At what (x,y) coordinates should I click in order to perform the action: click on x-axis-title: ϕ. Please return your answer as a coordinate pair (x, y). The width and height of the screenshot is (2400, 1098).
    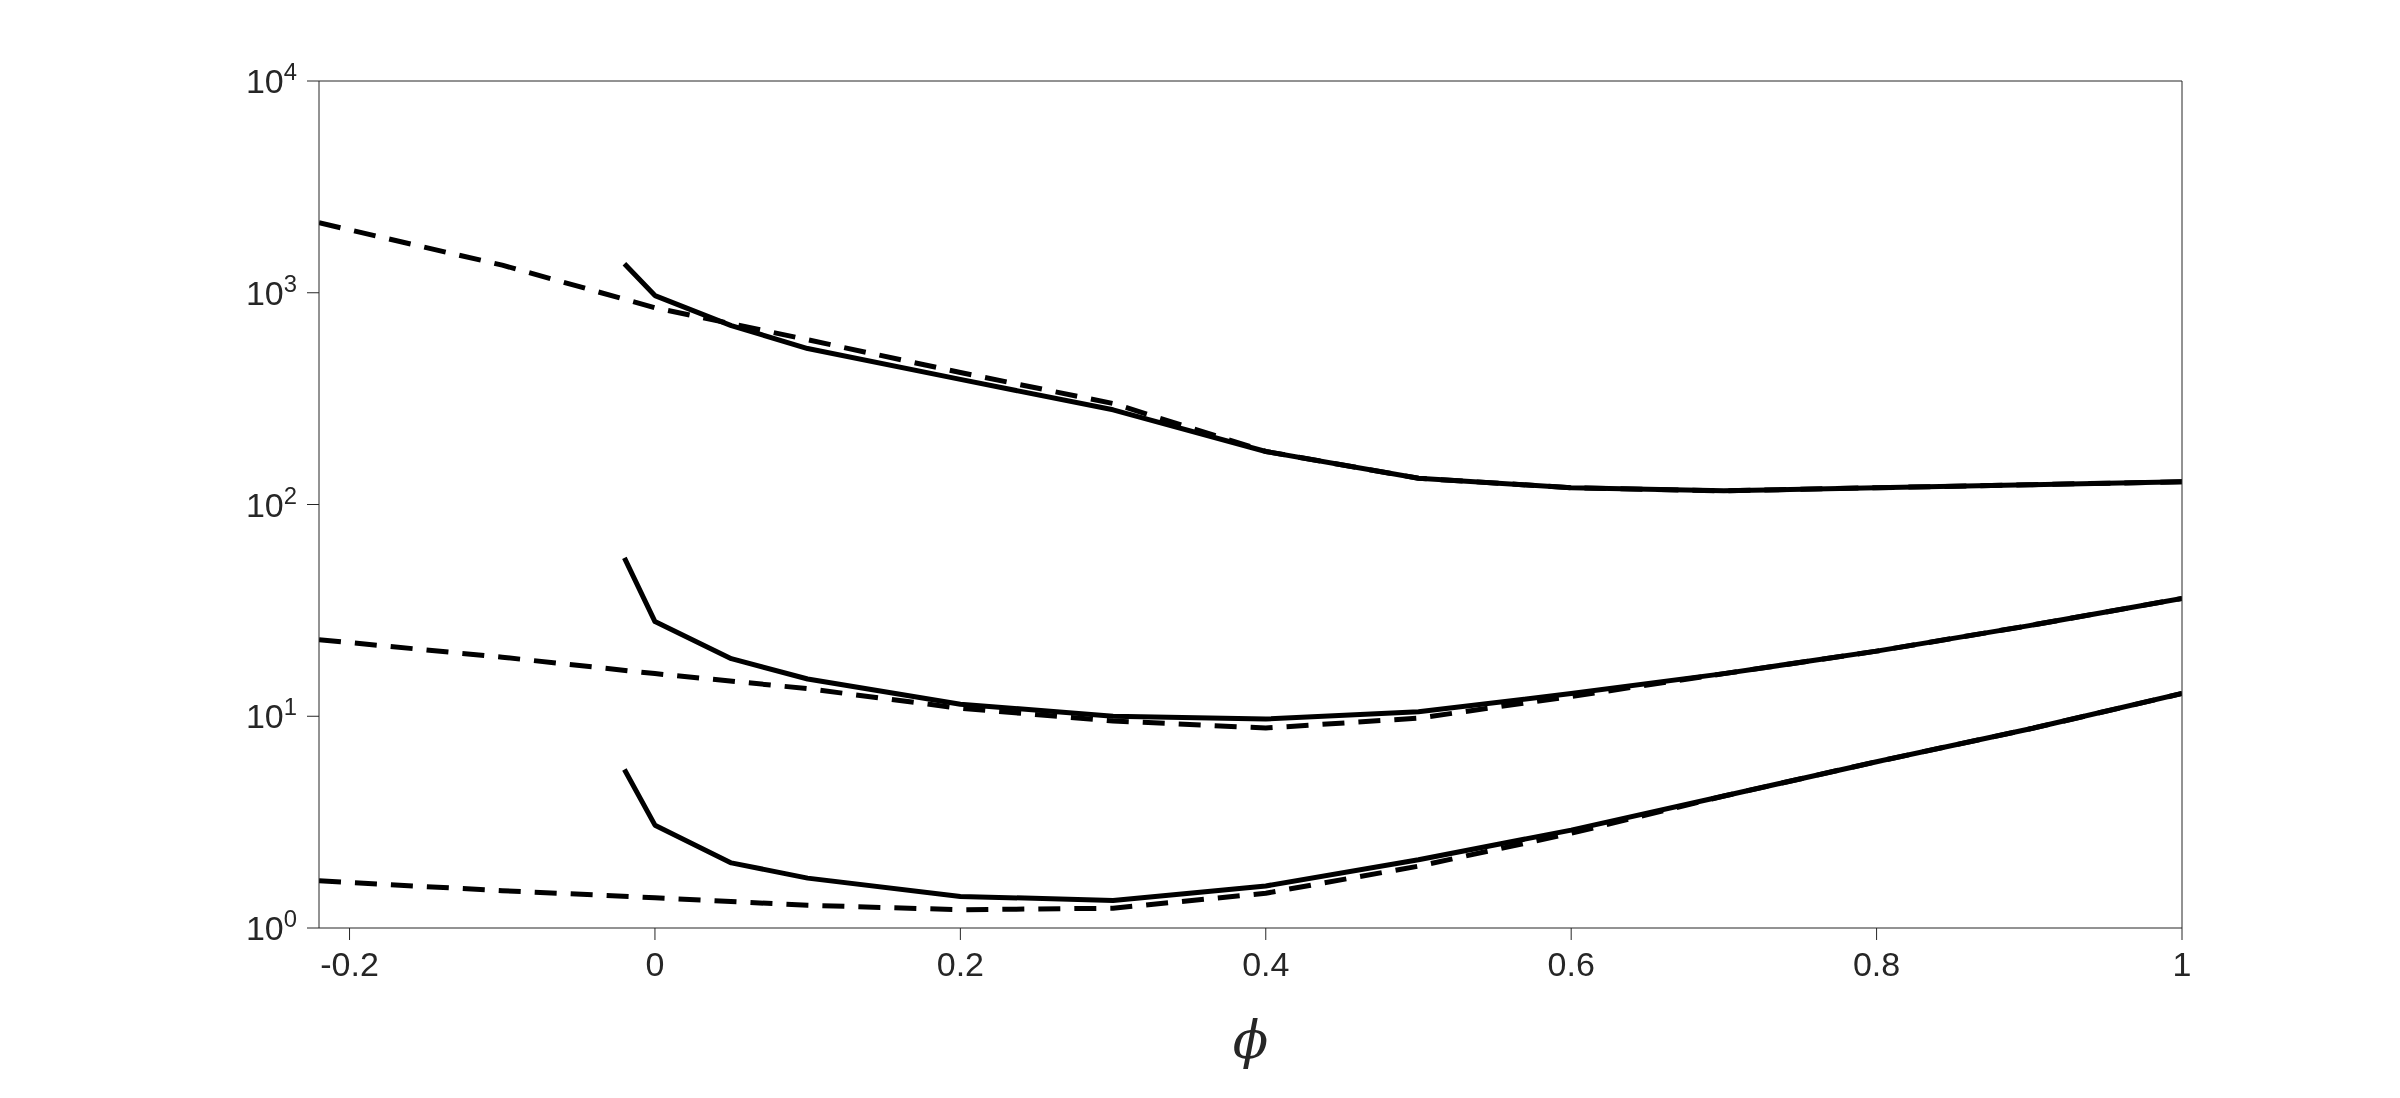
    Looking at the image, I should click on (1250, 1040).